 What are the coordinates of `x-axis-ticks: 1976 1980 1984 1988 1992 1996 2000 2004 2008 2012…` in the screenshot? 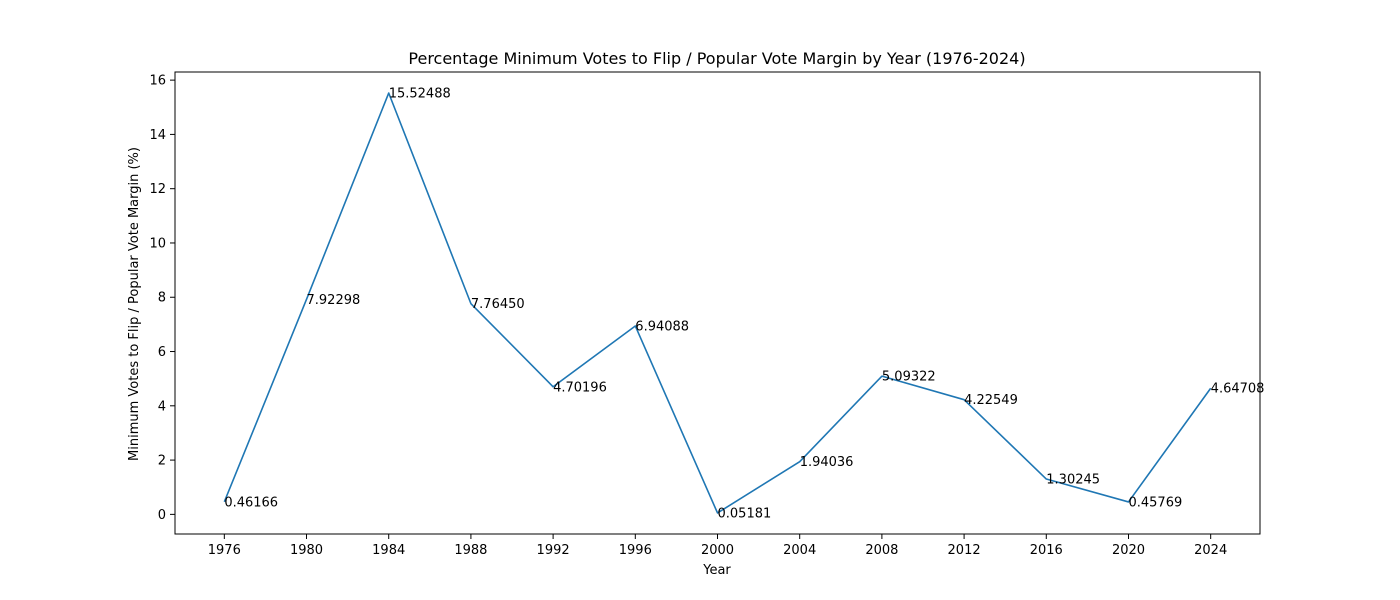 It's located at (717, 546).